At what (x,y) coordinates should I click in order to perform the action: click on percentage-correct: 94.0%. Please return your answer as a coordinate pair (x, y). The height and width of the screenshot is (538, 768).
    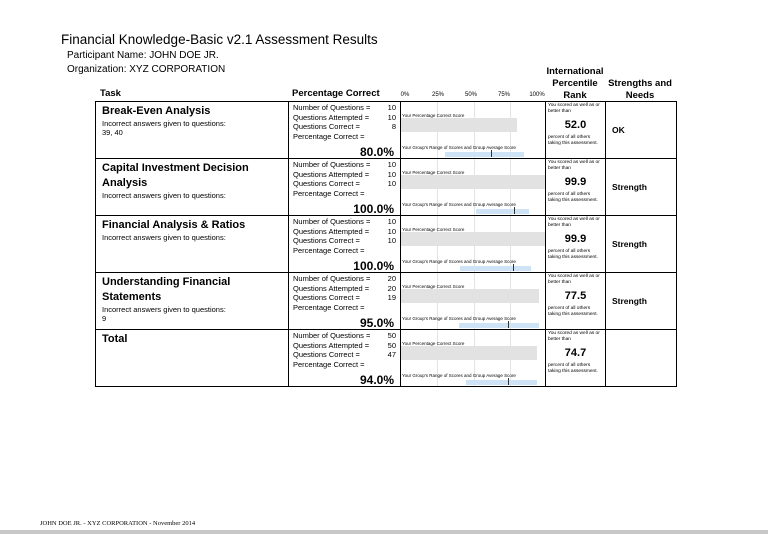
    Looking at the image, I should click on (376, 379).